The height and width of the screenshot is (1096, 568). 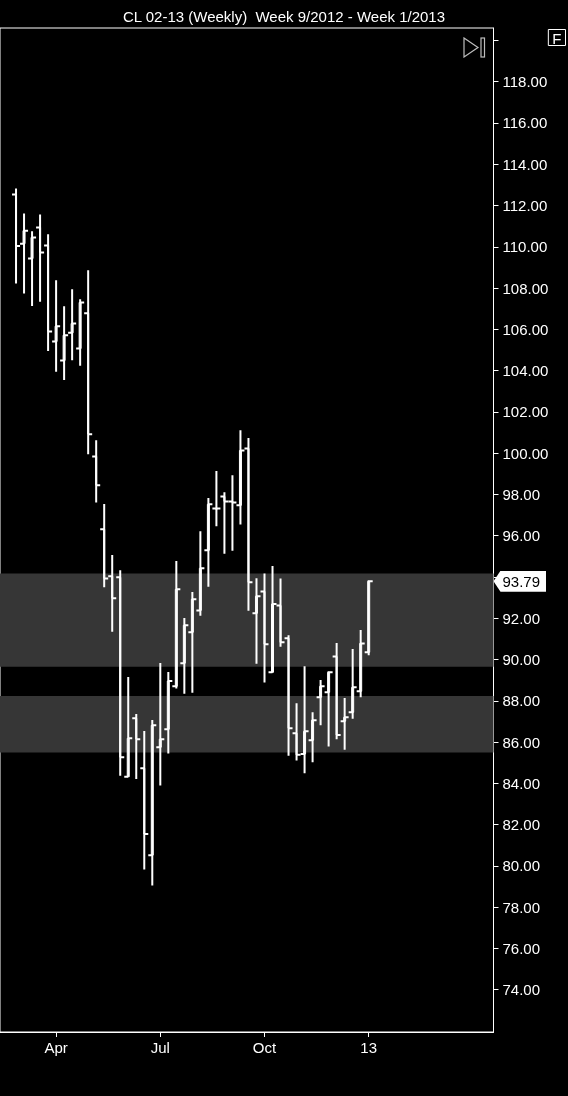 I want to click on y-tick-label: 108.00, so click(x=525, y=288).